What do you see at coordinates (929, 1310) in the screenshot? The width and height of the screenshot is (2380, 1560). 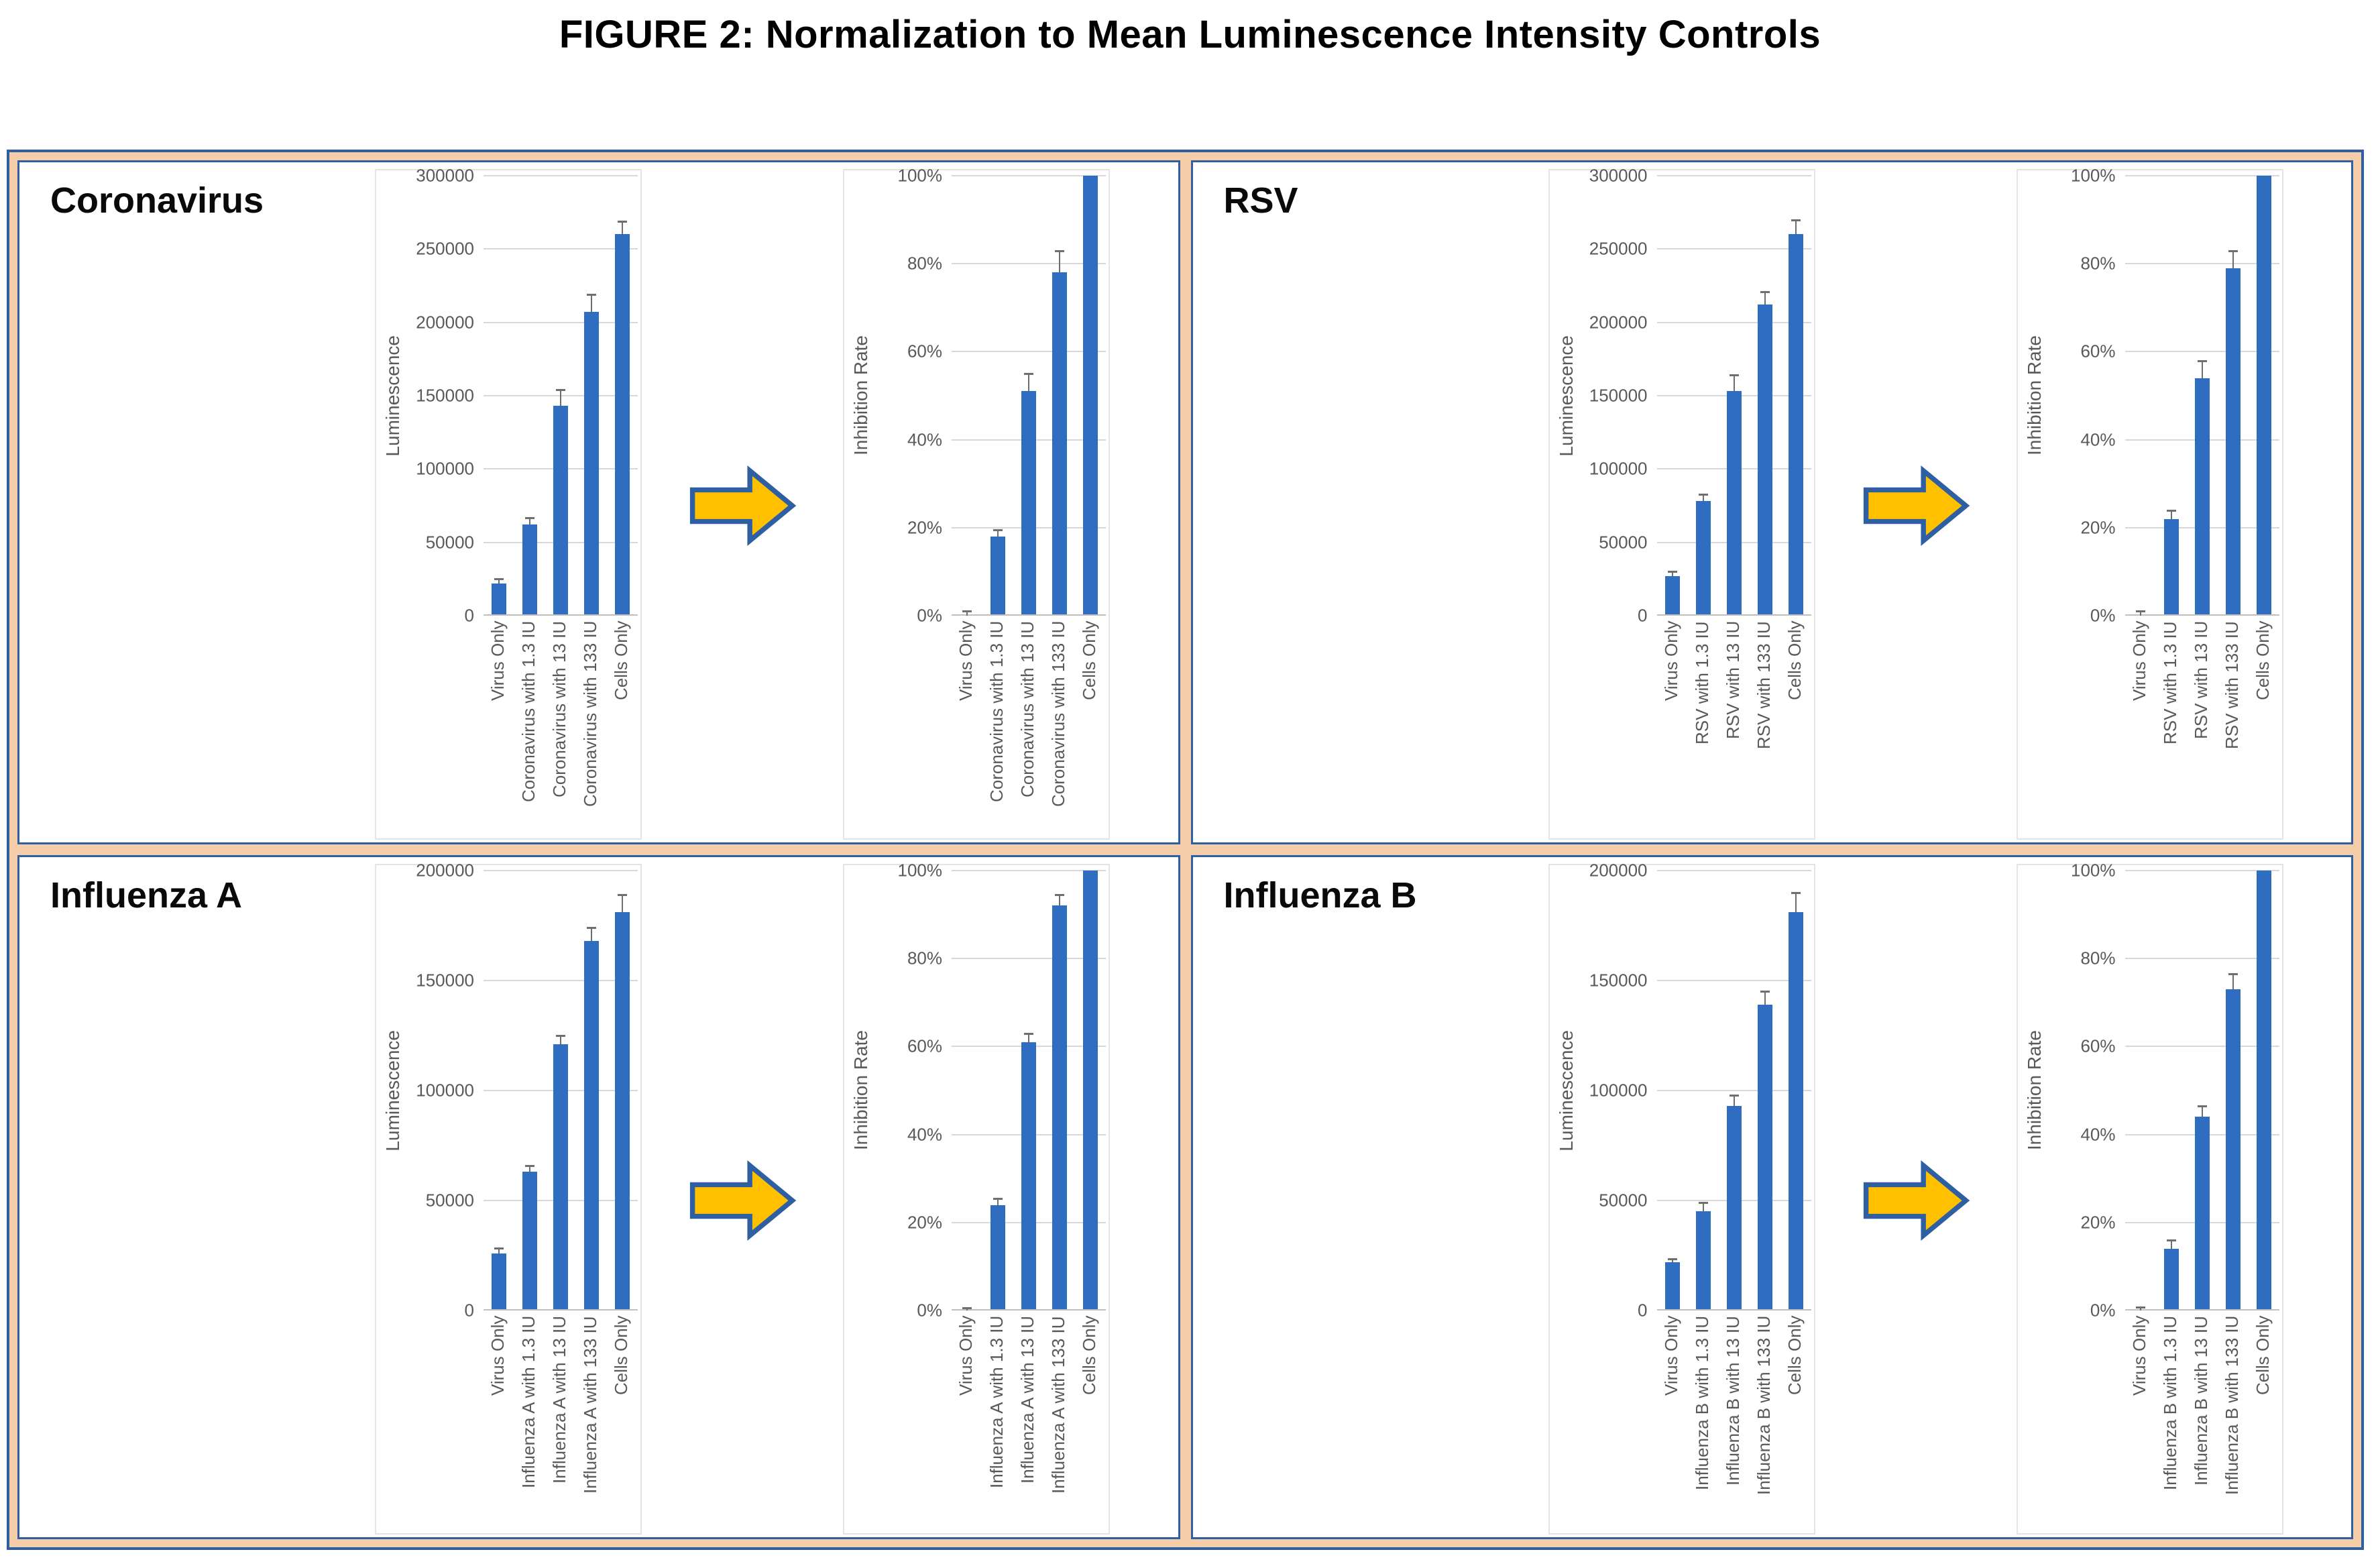 I see `y-tick-label: 0%` at bounding box center [929, 1310].